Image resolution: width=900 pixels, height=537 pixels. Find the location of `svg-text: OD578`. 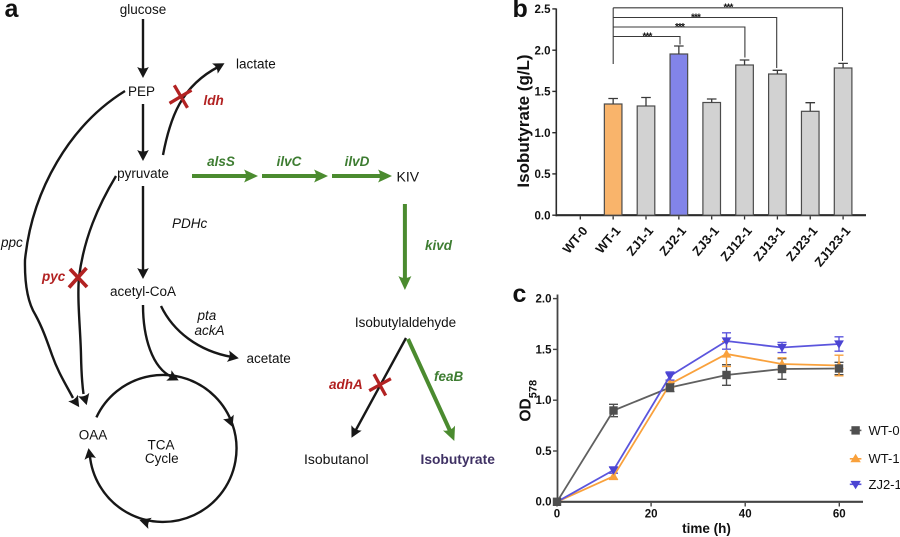

svg-text: OD578 is located at coordinates (529, 401).